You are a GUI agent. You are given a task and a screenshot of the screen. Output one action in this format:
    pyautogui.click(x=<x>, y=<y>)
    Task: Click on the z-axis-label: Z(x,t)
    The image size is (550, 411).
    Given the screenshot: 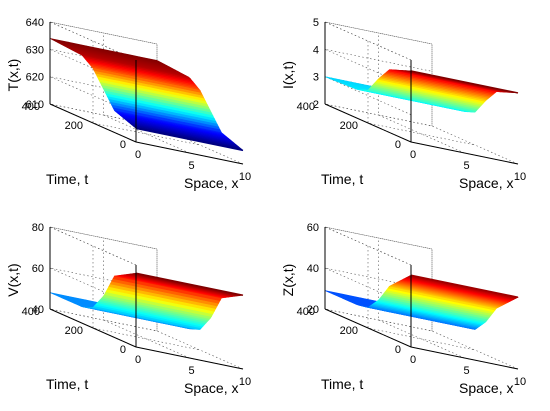 What is the action you would take?
    pyautogui.click(x=288, y=280)
    